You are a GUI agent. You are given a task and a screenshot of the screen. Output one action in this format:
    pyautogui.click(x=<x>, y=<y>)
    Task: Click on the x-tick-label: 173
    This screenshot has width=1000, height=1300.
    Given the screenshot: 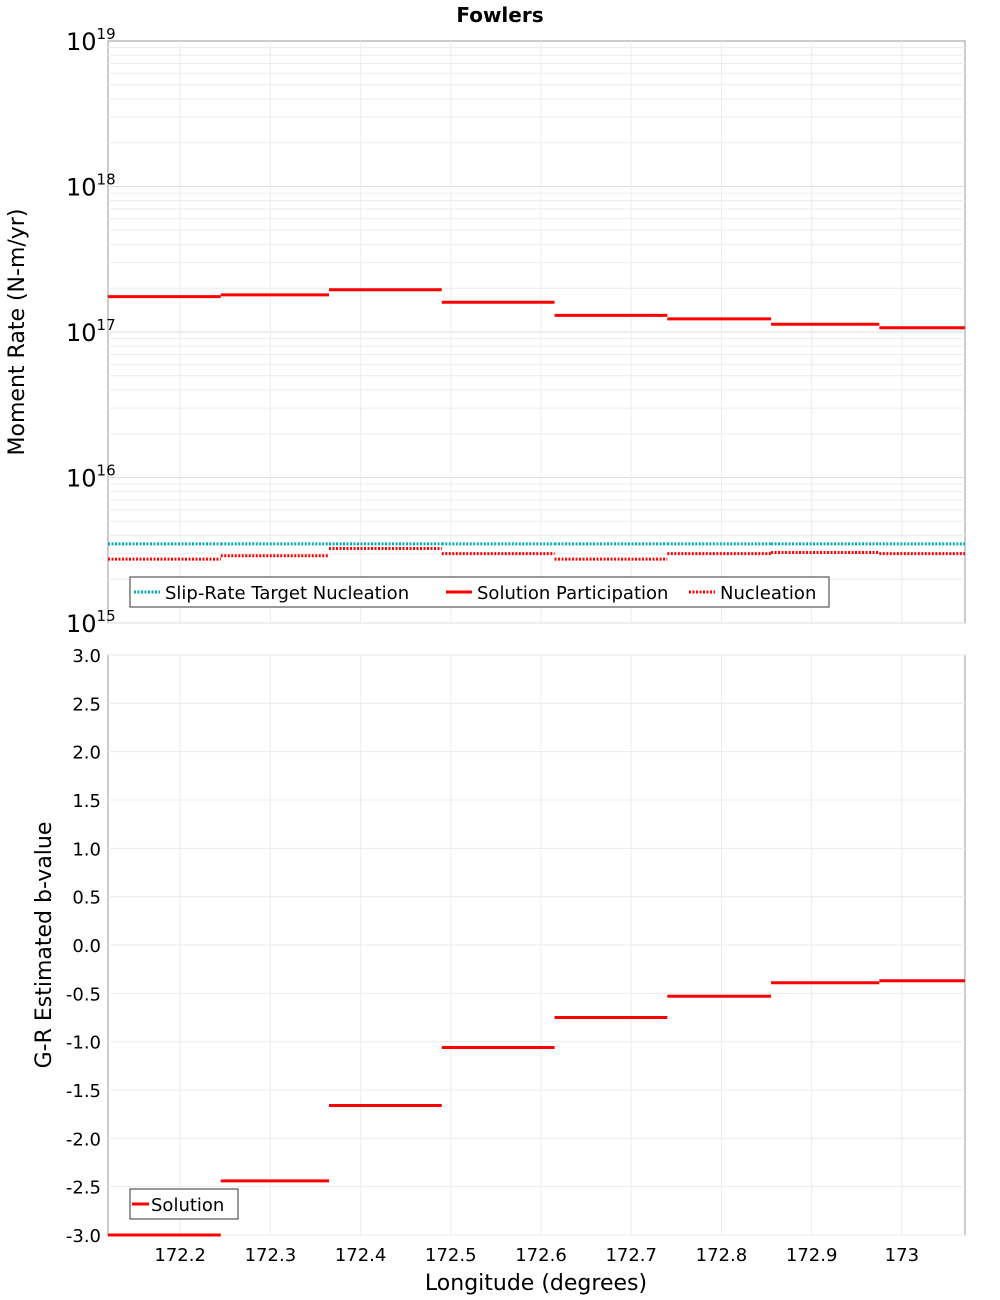 What is the action you would take?
    pyautogui.click(x=902, y=1255)
    